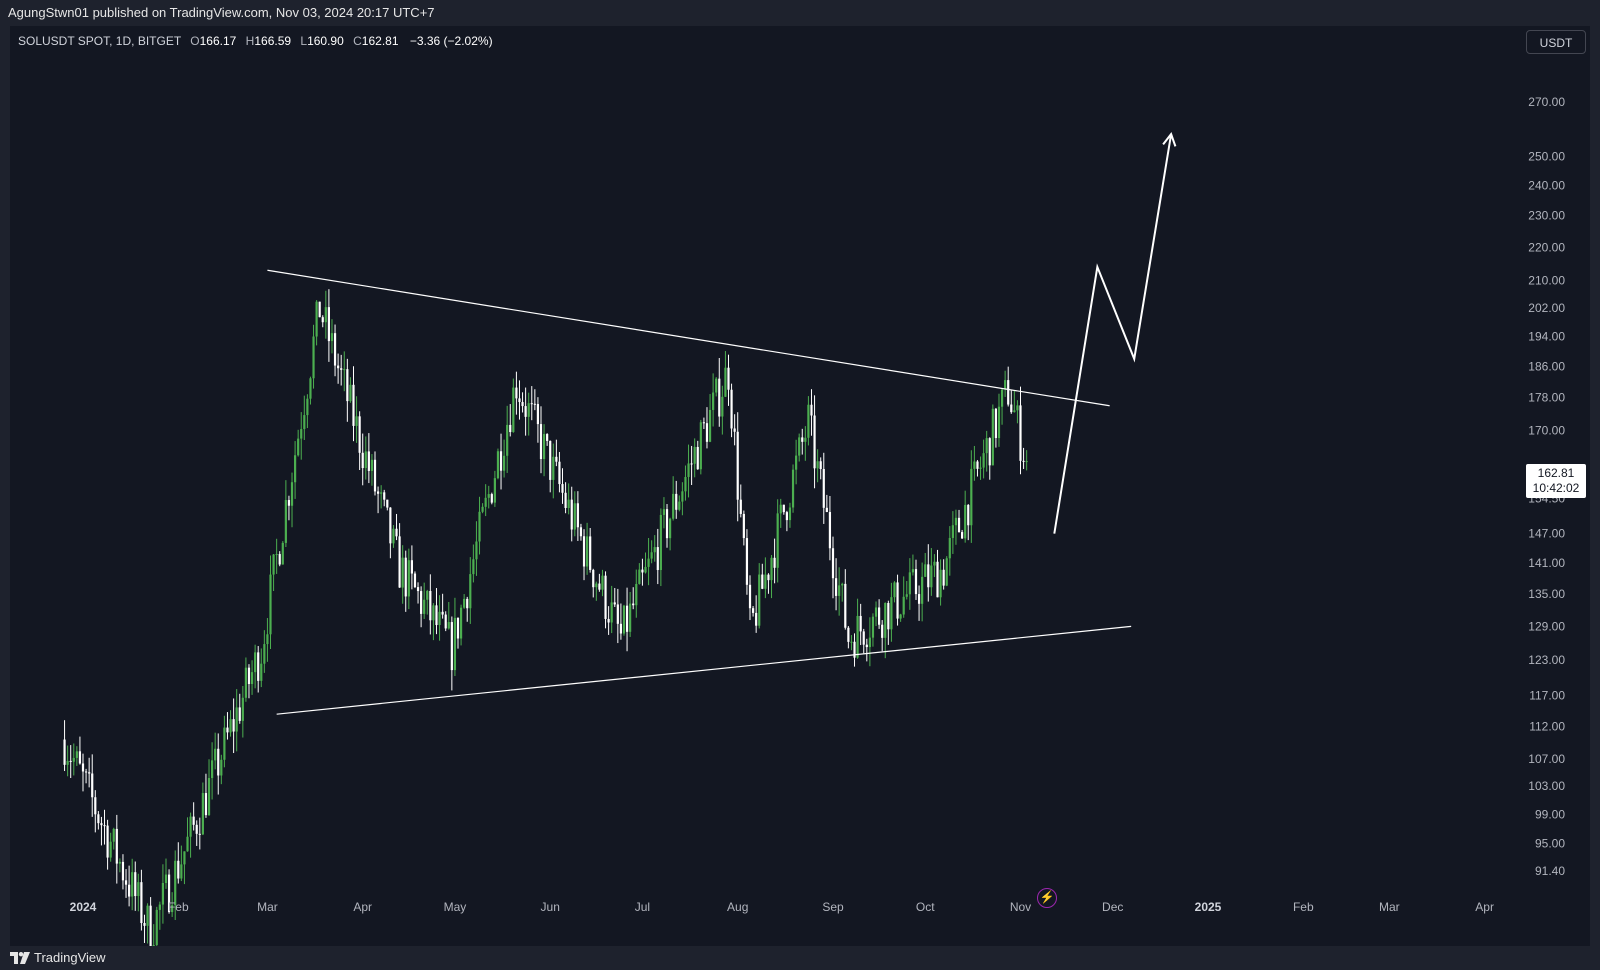 Image resolution: width=1600 pixels, height=970 pixels. What do you see at coordinates (1550, 844) in the screenshot?
I see `price-tick-label: 95.00` at bounding box center [1550, 844].